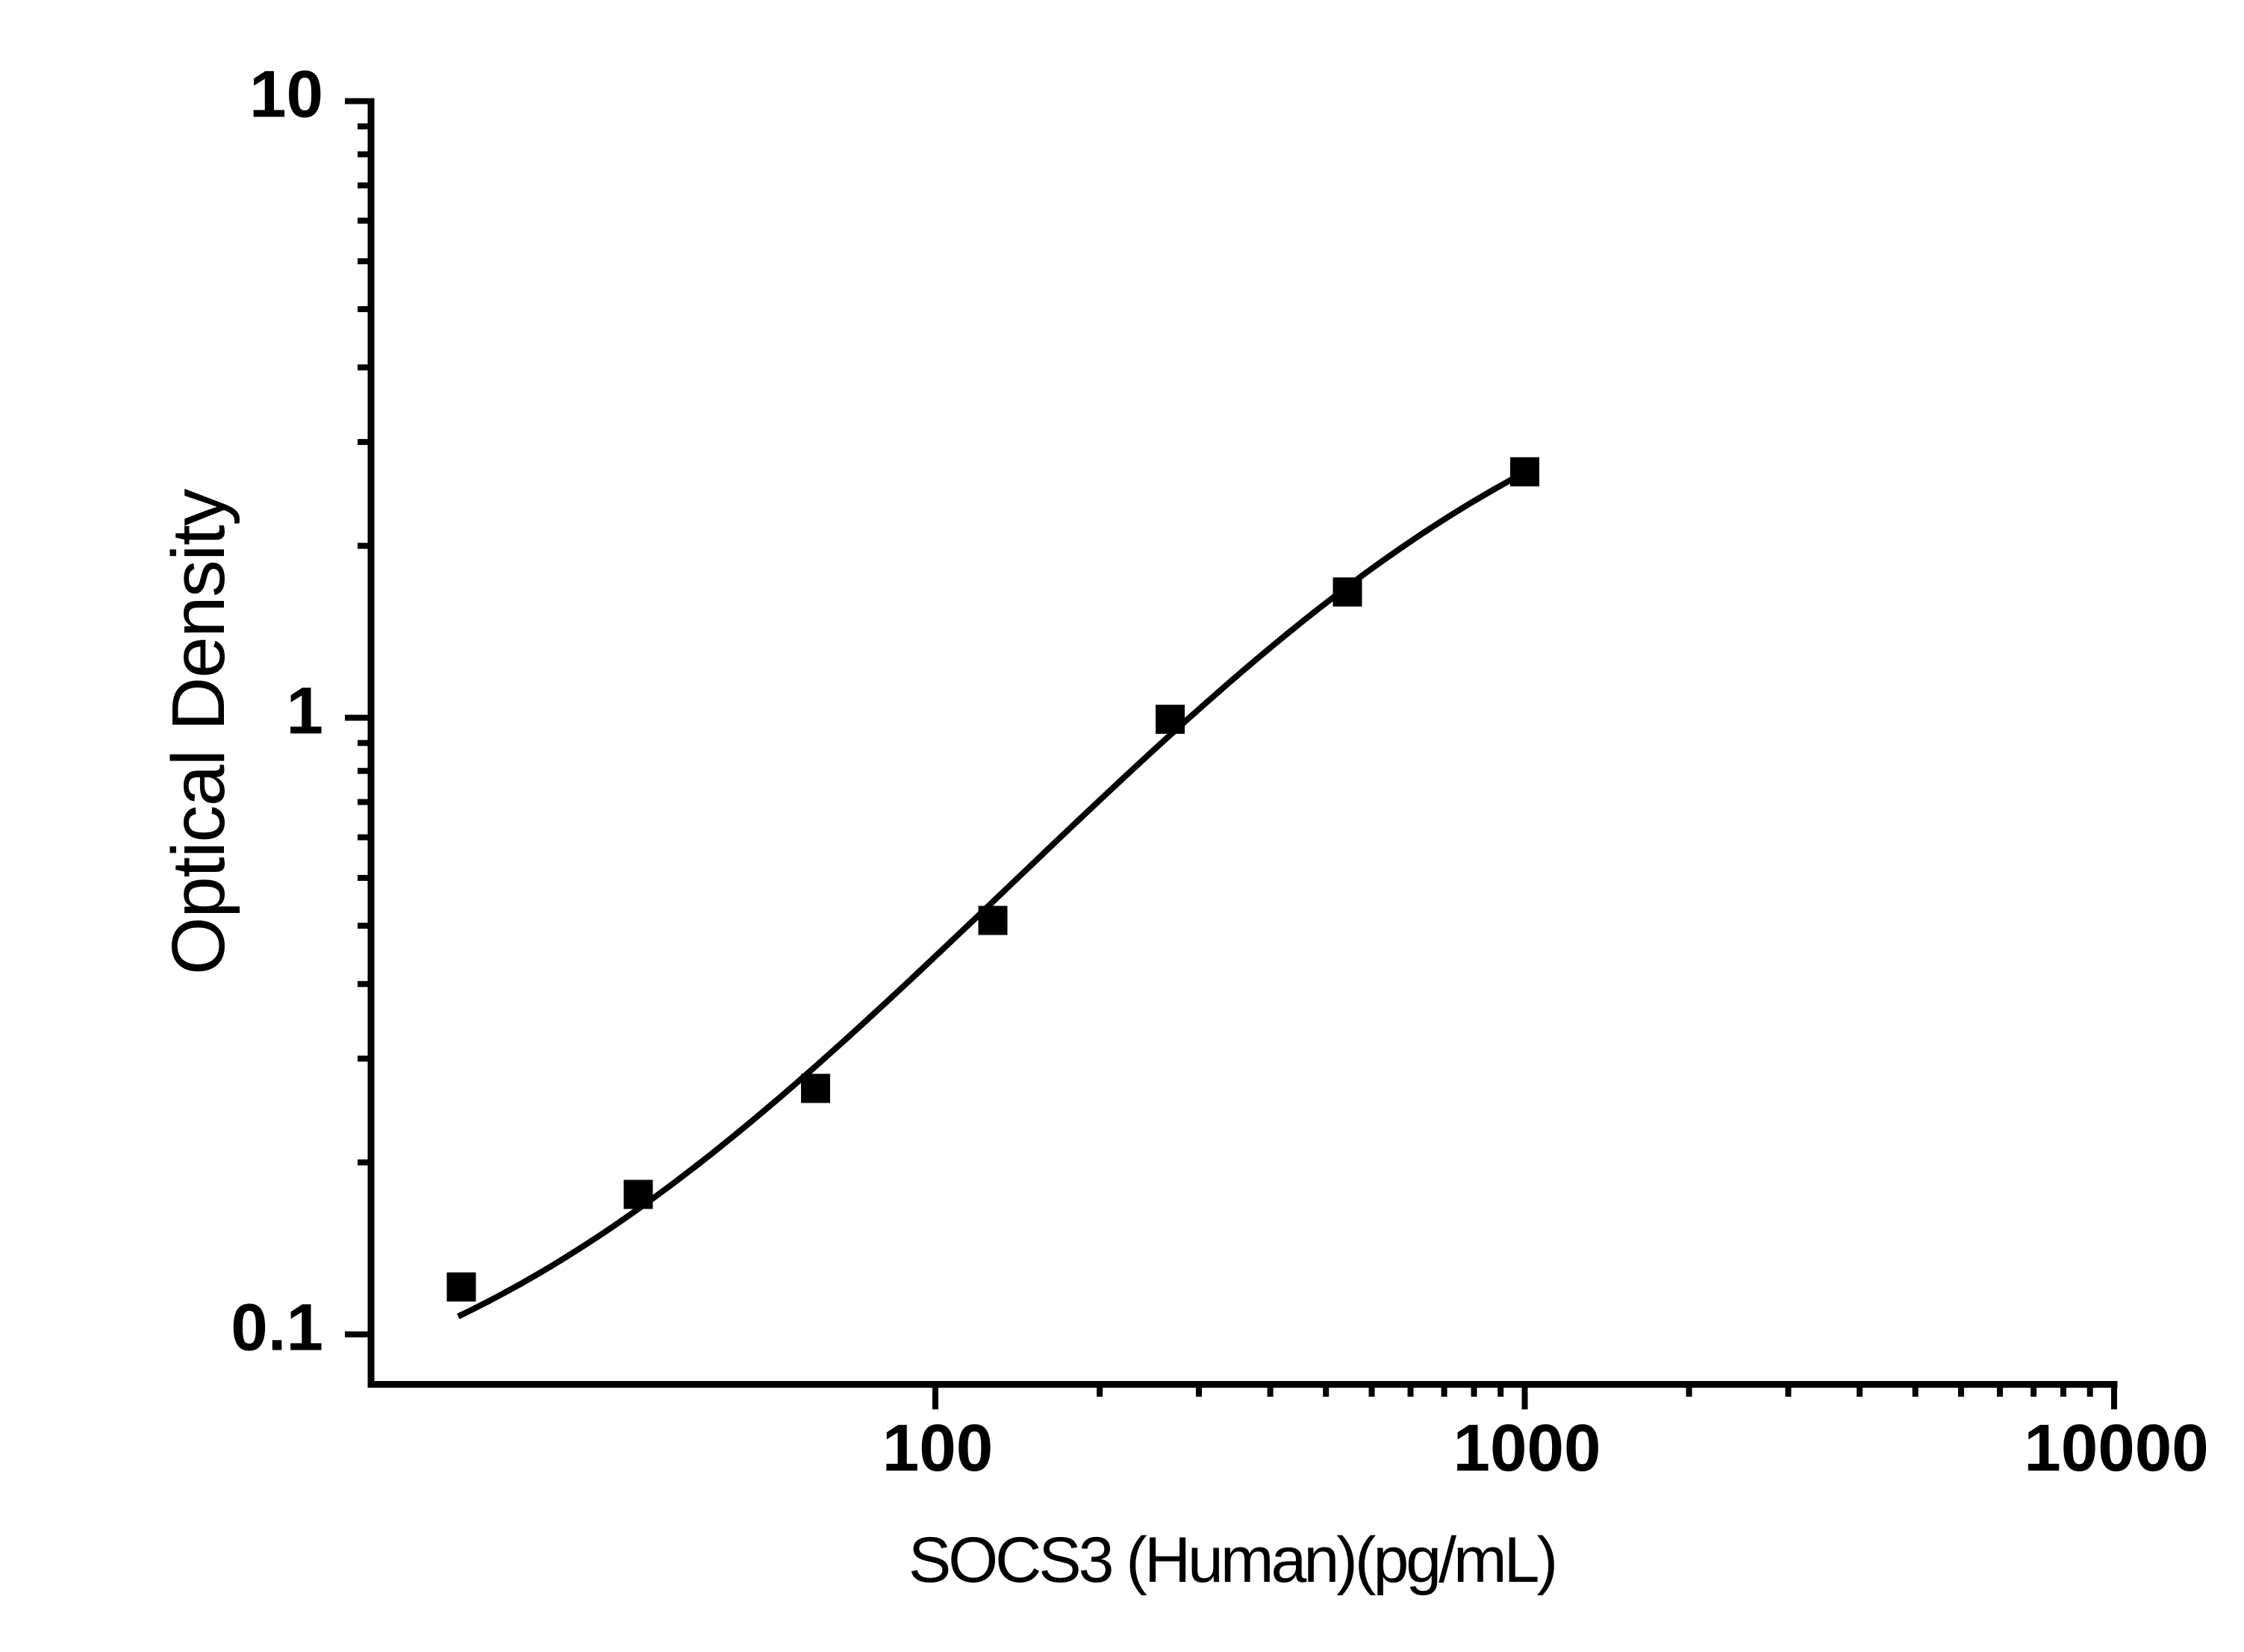 This screenshot has width=2244, height=1652. Describe the element at coordinates (305, 710) in the screenshot. I see `svg-text: 1` at that location.